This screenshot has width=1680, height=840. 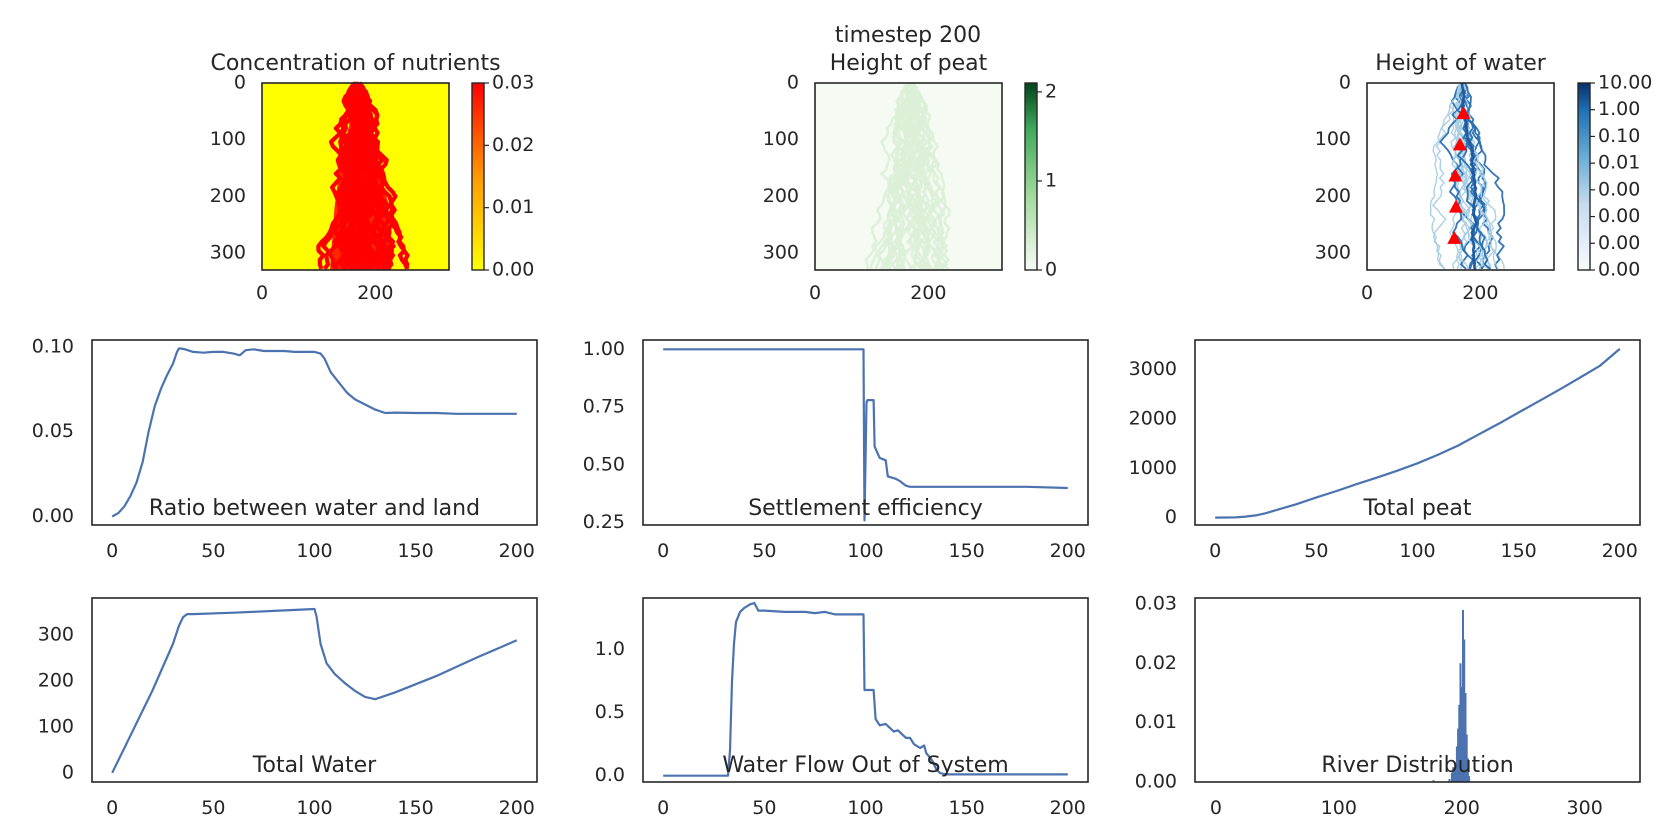 What do you see at coordinates (1619, 109) in the screenshot?
I see `colorbar-tick-label: 1.00` at bounding box center [1619, 109].